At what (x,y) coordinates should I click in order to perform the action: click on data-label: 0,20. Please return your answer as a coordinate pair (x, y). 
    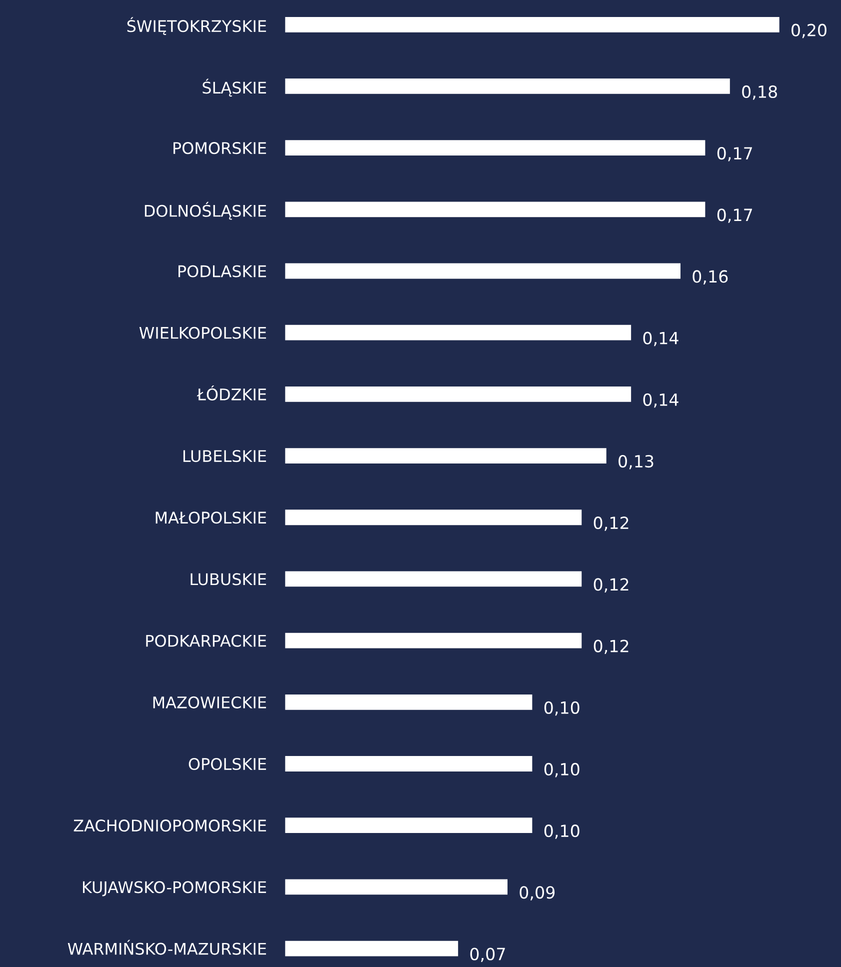
    Looking at the image, I should click on (809, 31).